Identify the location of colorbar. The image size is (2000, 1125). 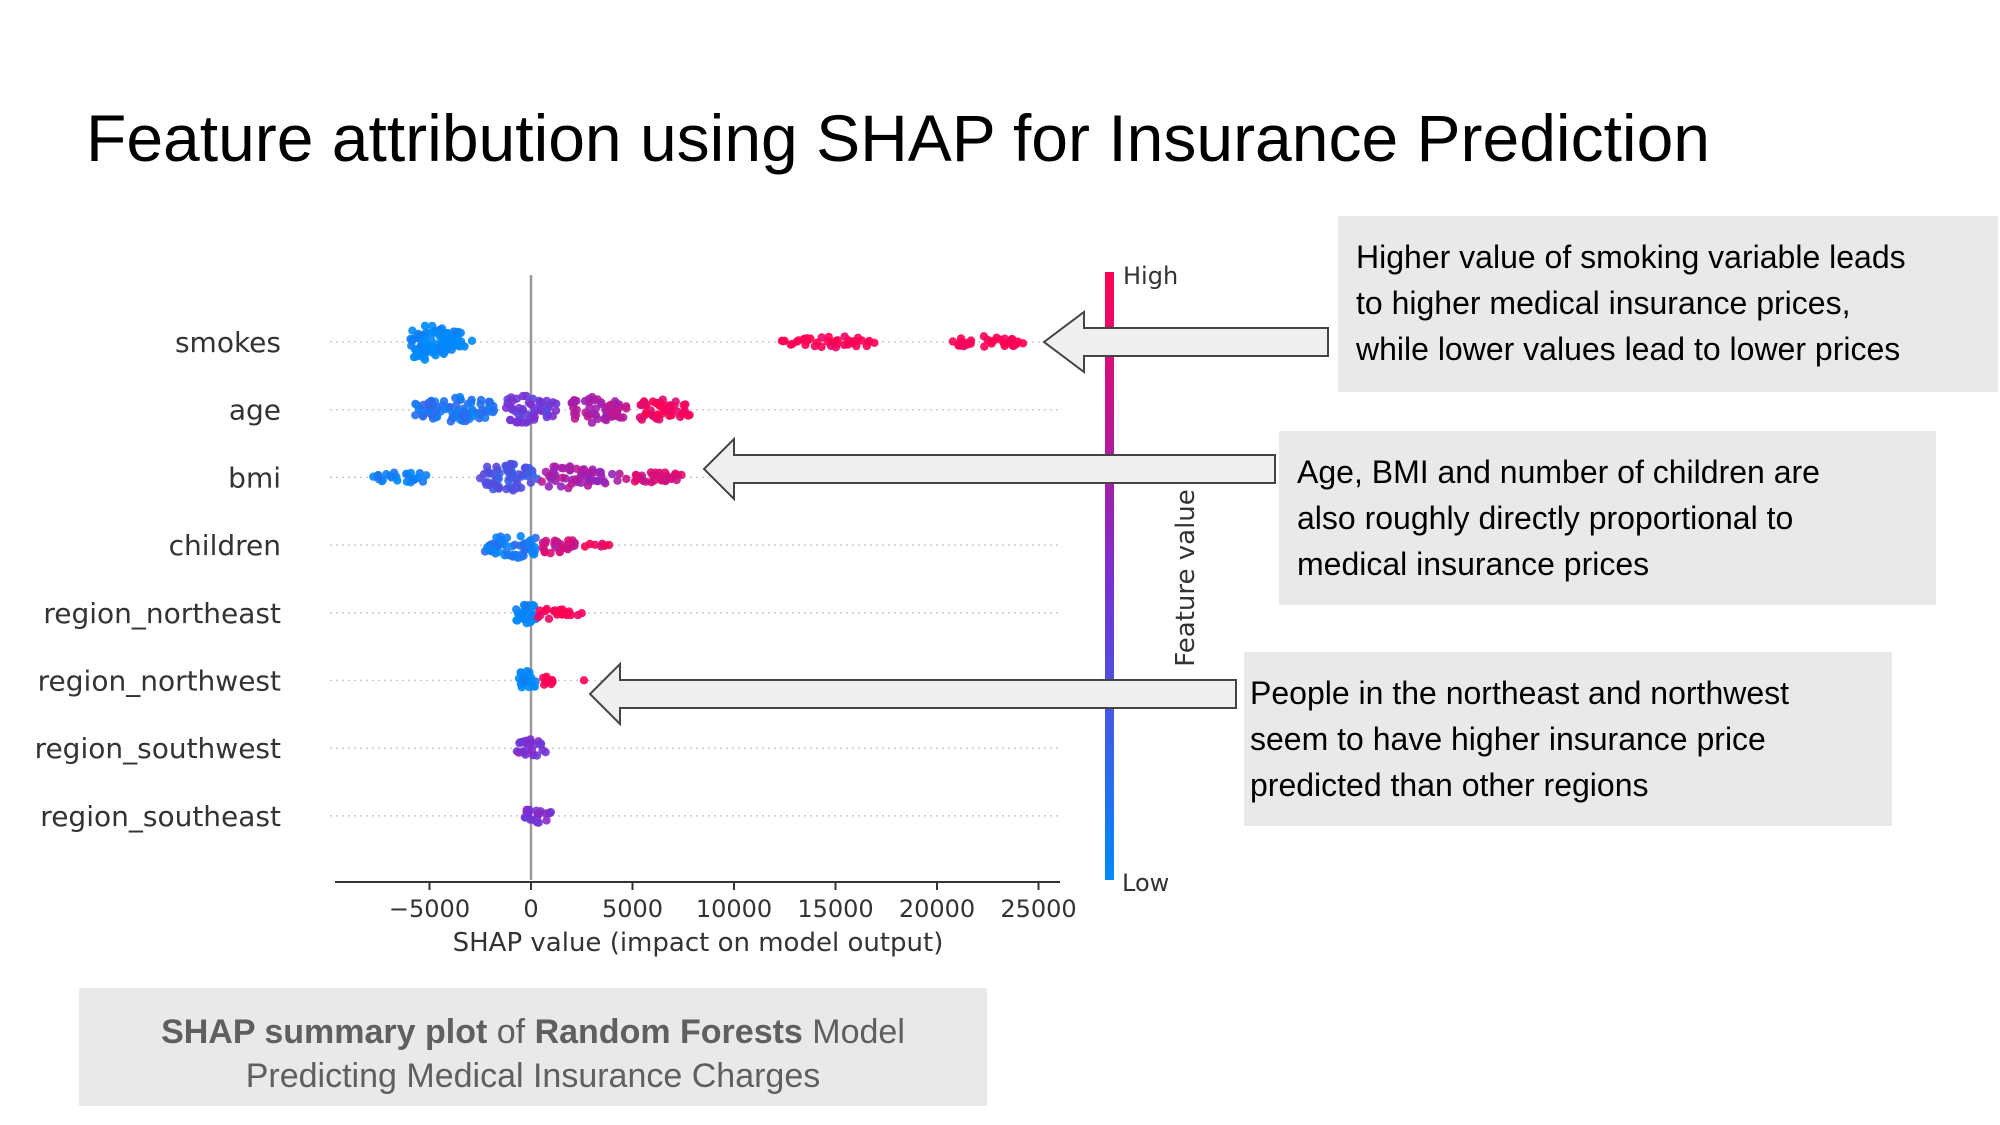
(1109, 576).